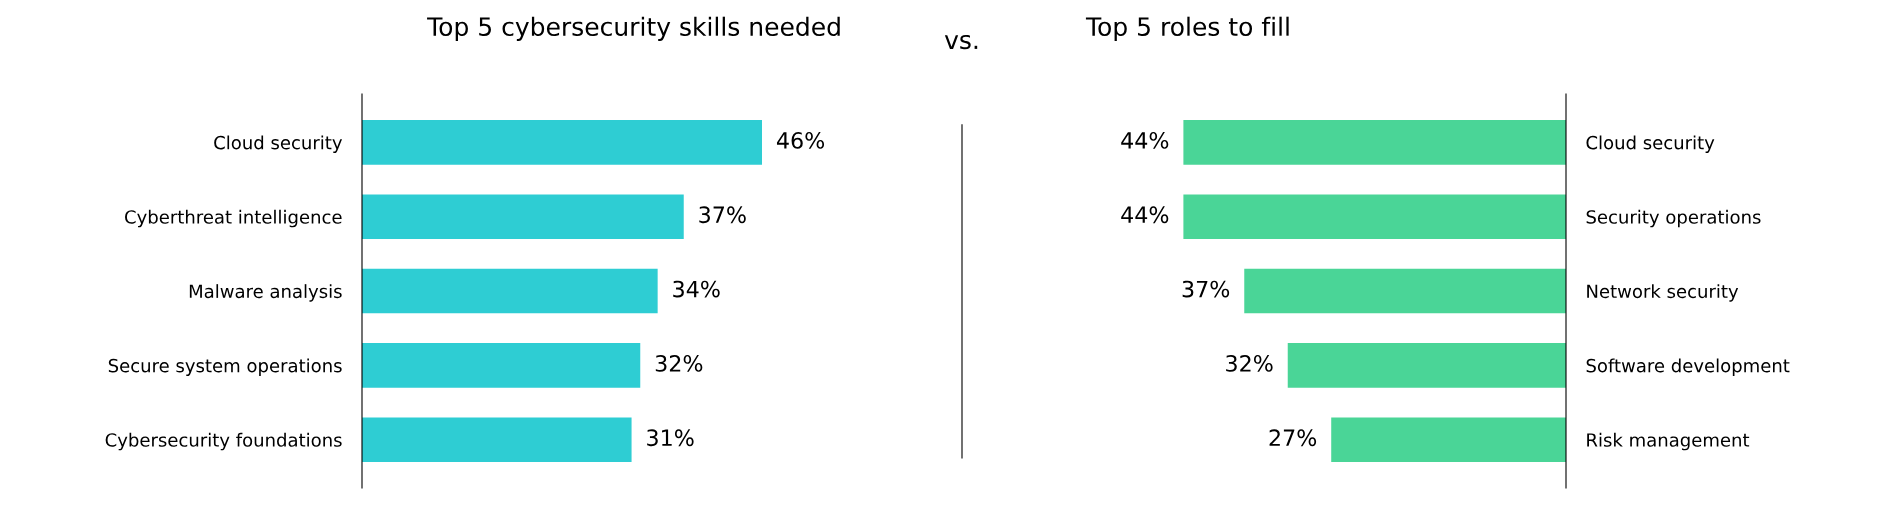 Image resolution: width=1889 pixels, height=511 pixels. Describe the element at coordinates (633, 28) in the screenshot. I see `chart-title: Top 5 cybersecurity skills needed` at that location.